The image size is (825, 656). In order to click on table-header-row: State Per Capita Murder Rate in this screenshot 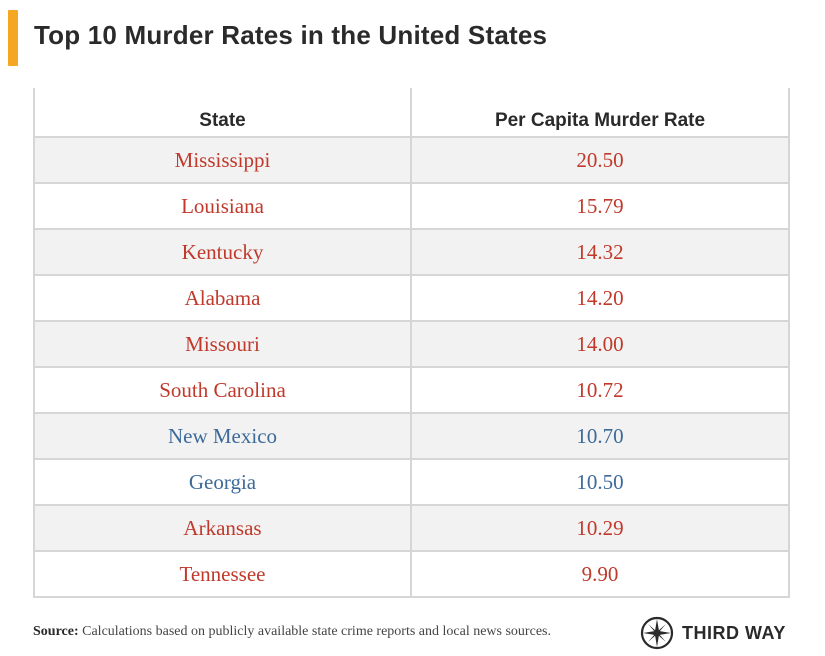, I will do `click(411, 113)`.